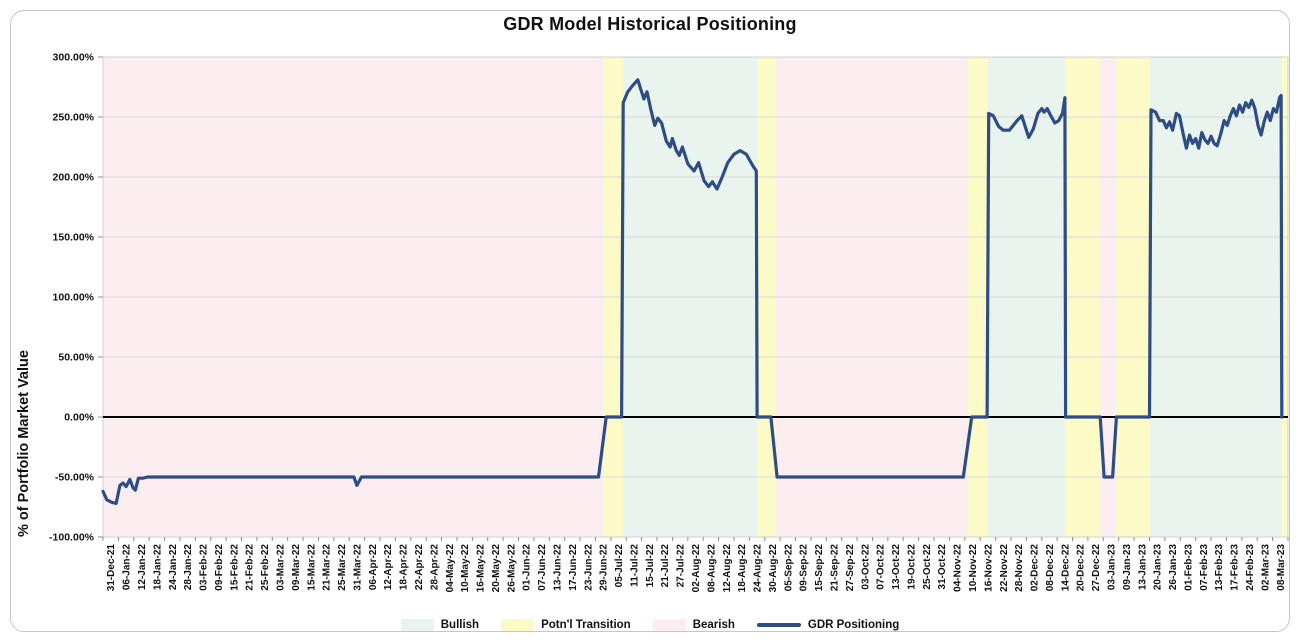 Image resolution: width=1300 pixels, height=642 pixels. Describe the element at coordinates (74, 58) in the screenshot. I see `svg-text: 300.00%` at that location.